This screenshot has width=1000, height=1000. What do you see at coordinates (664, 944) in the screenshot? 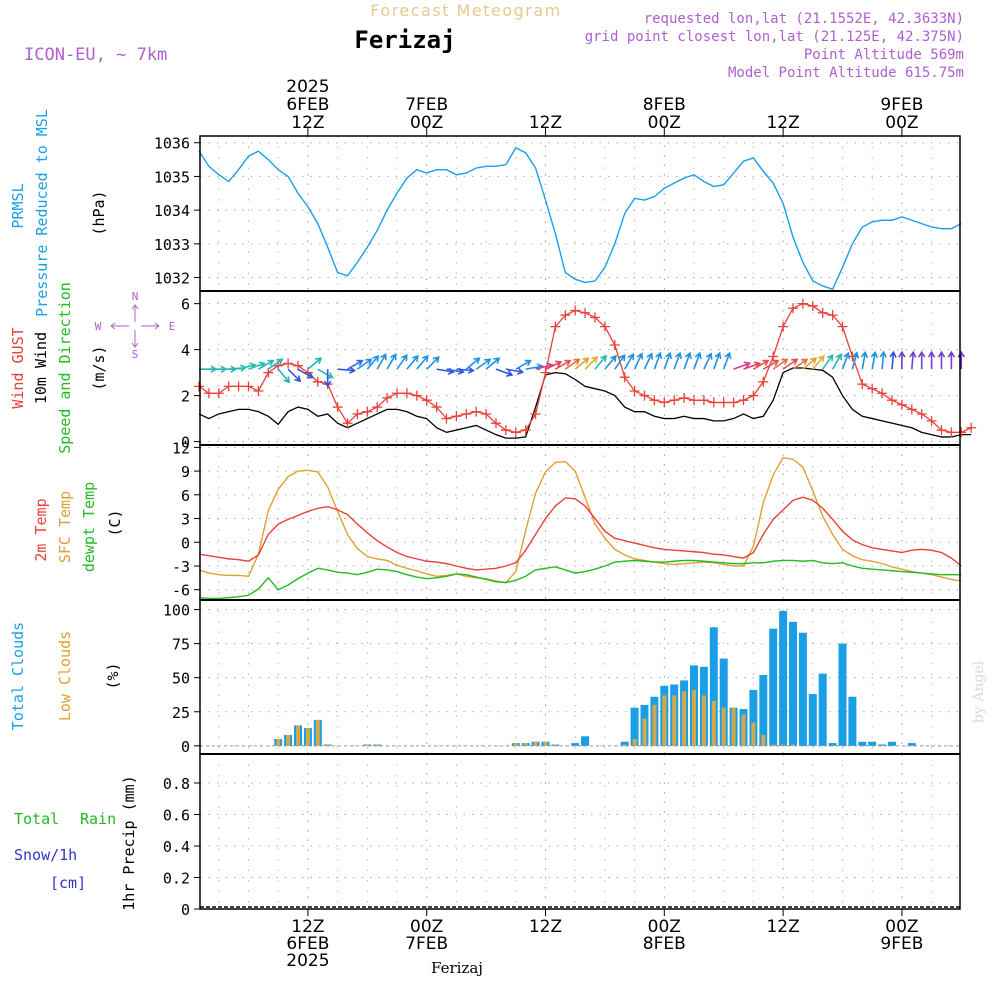
I see `bottom-tick-date: 8FEB` at bounding box center [664, 944].